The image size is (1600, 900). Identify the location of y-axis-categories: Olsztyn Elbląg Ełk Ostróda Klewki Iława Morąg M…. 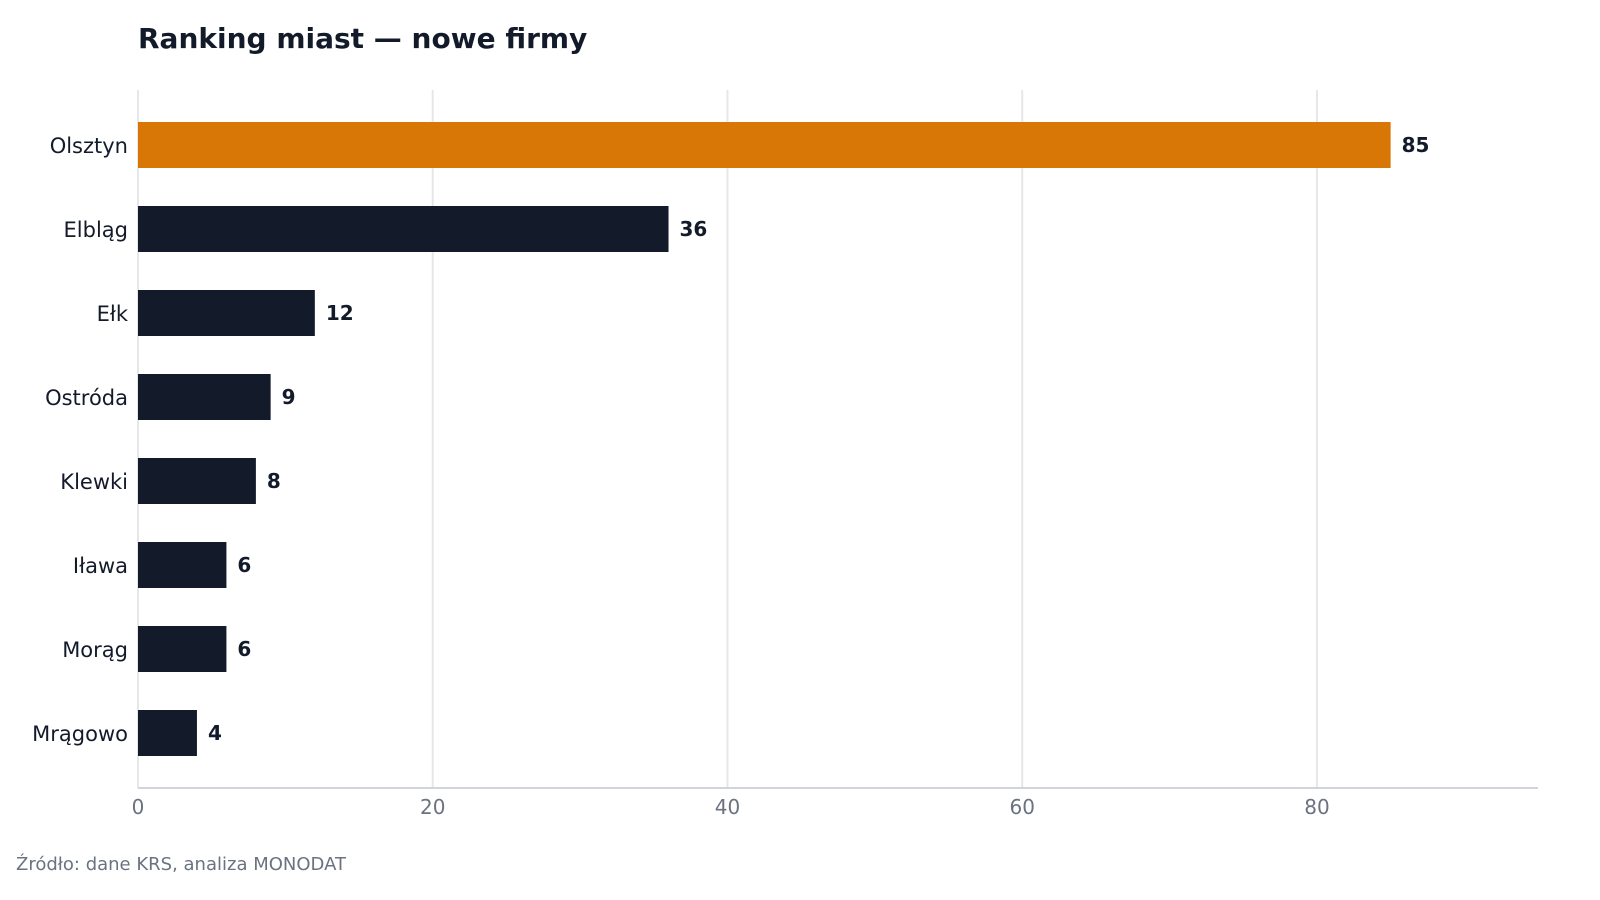
(80, 440).